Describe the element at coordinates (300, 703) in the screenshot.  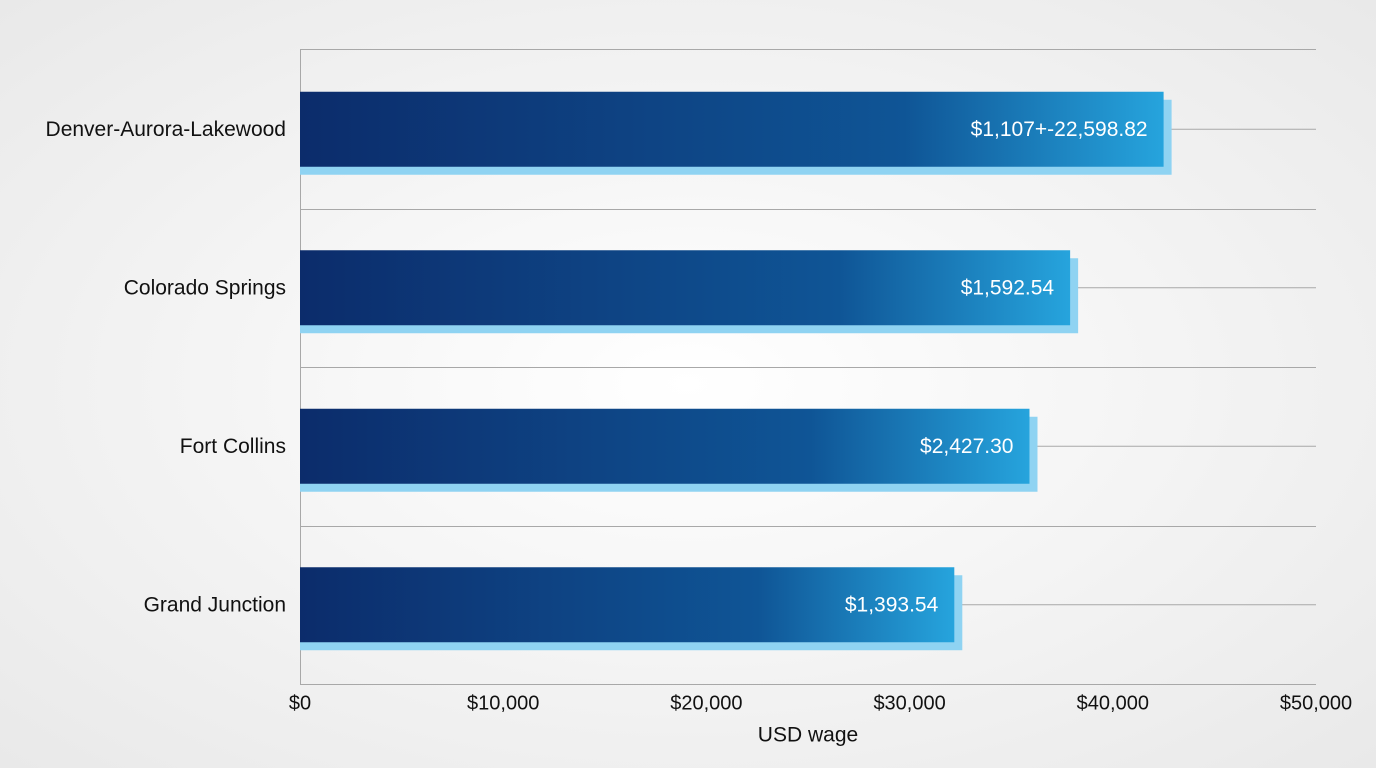
I see `x-tick-label: $0` at that location.